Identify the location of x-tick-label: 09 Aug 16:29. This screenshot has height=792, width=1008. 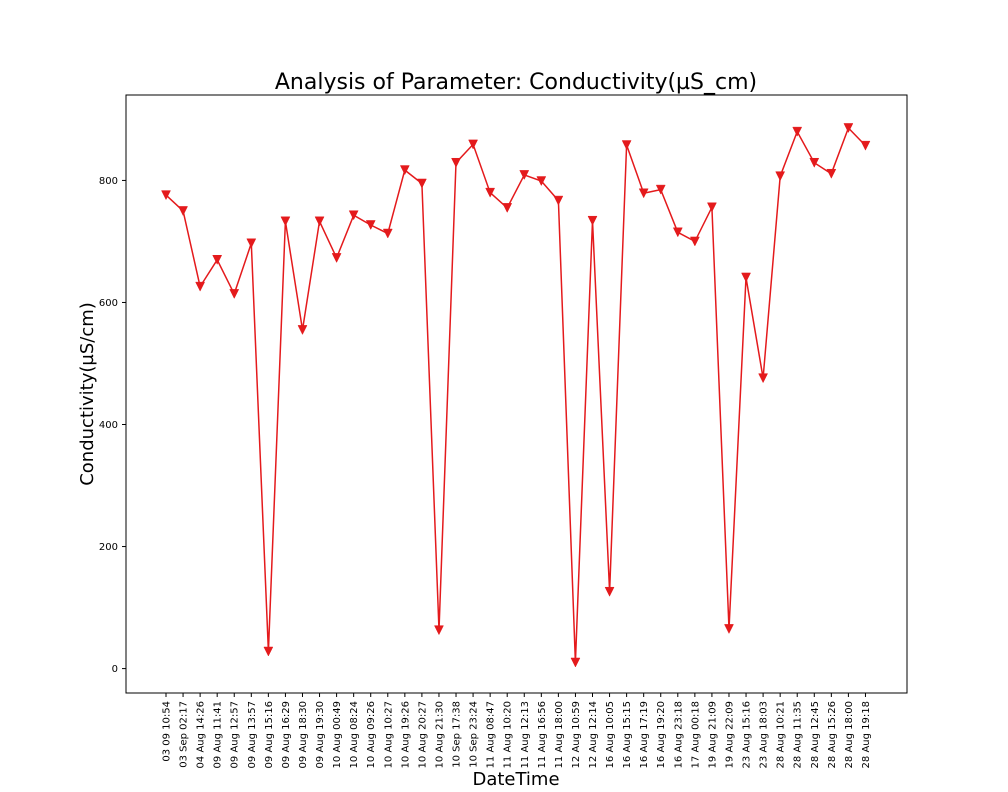
(286, 734).